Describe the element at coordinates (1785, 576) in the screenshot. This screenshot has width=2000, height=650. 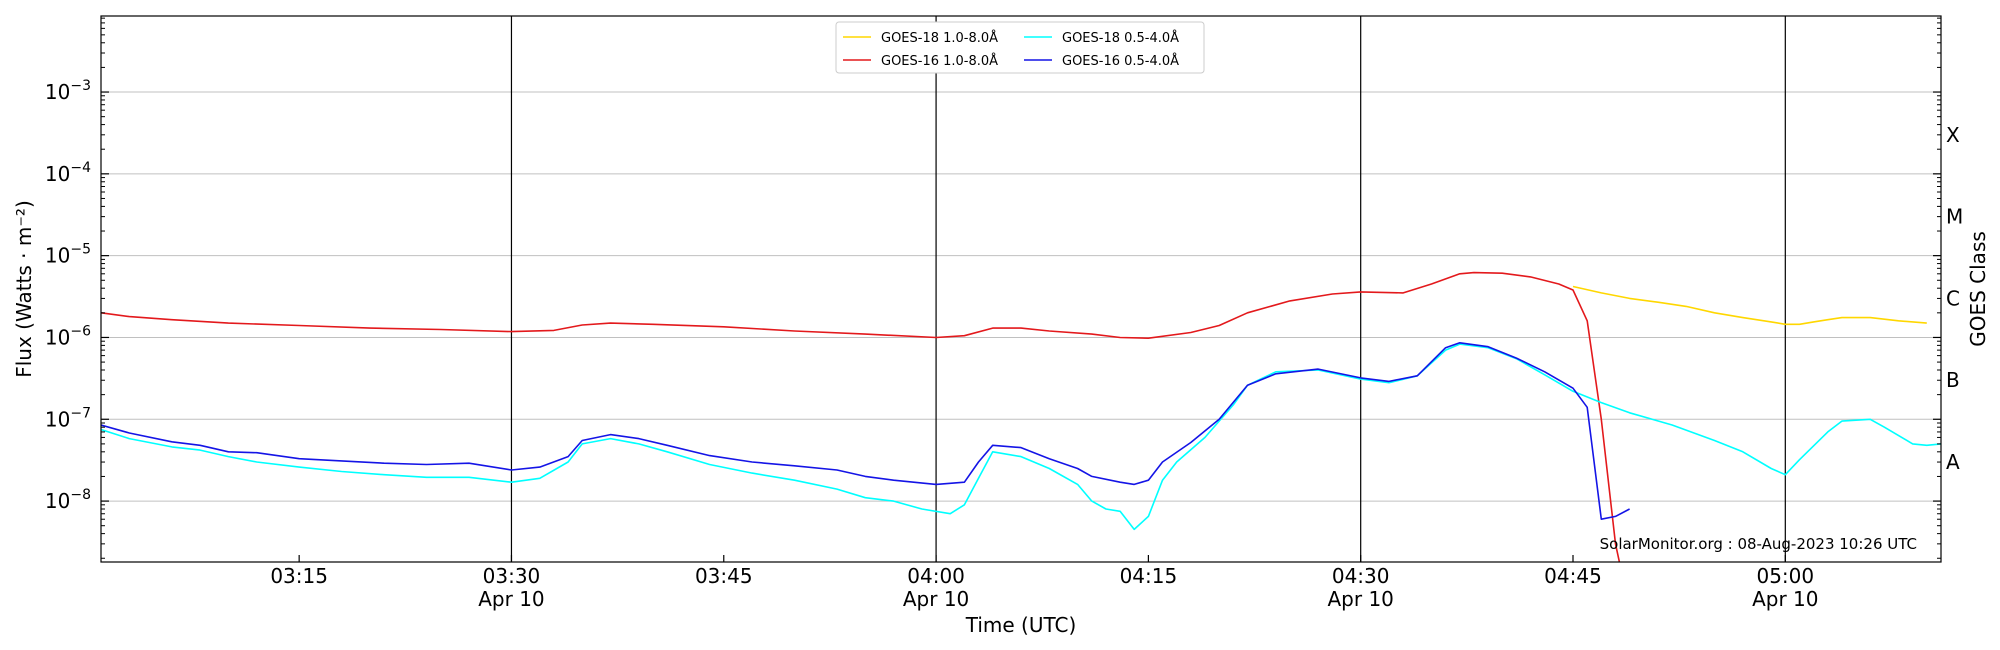
I see `x-tick-label-7: 05:00` at that location.